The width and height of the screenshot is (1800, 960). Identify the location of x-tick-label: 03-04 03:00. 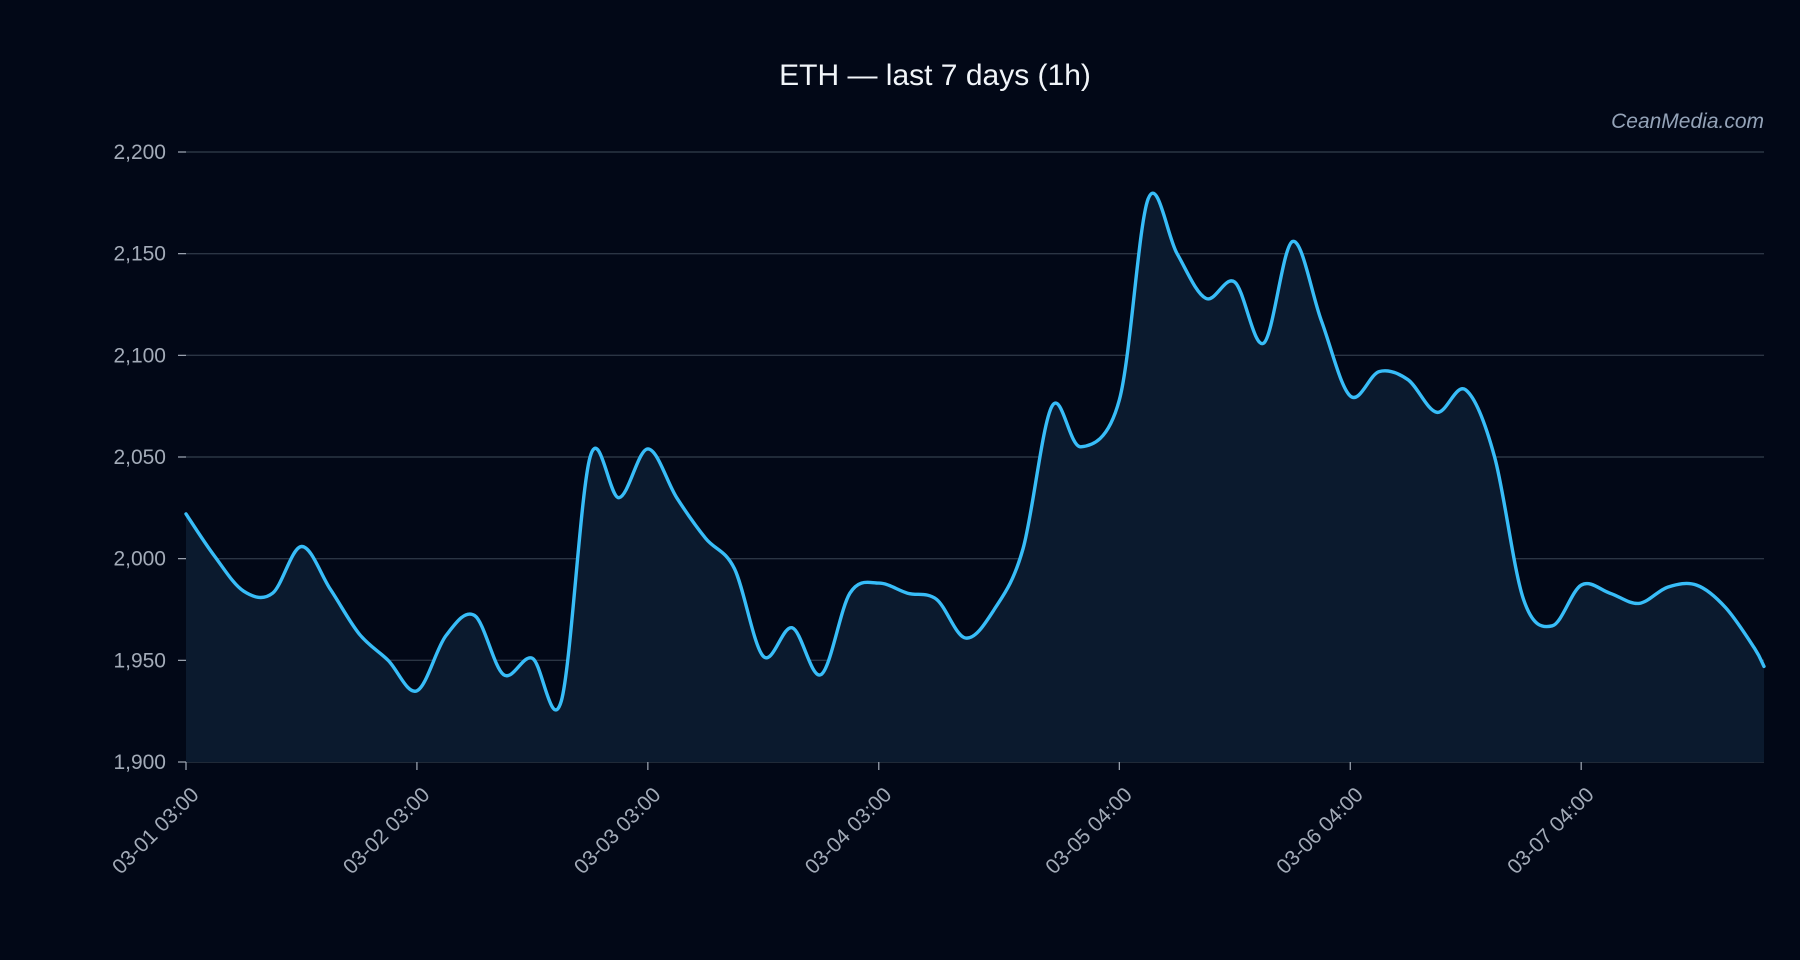
(849, 831).